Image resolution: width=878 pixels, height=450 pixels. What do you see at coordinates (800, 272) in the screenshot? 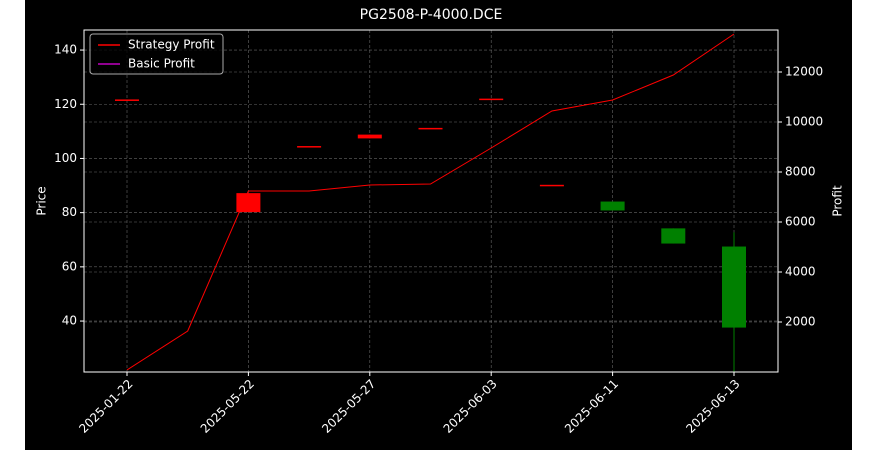
I see `y2-tick-label: 4000` at bounding box center [800, 272].